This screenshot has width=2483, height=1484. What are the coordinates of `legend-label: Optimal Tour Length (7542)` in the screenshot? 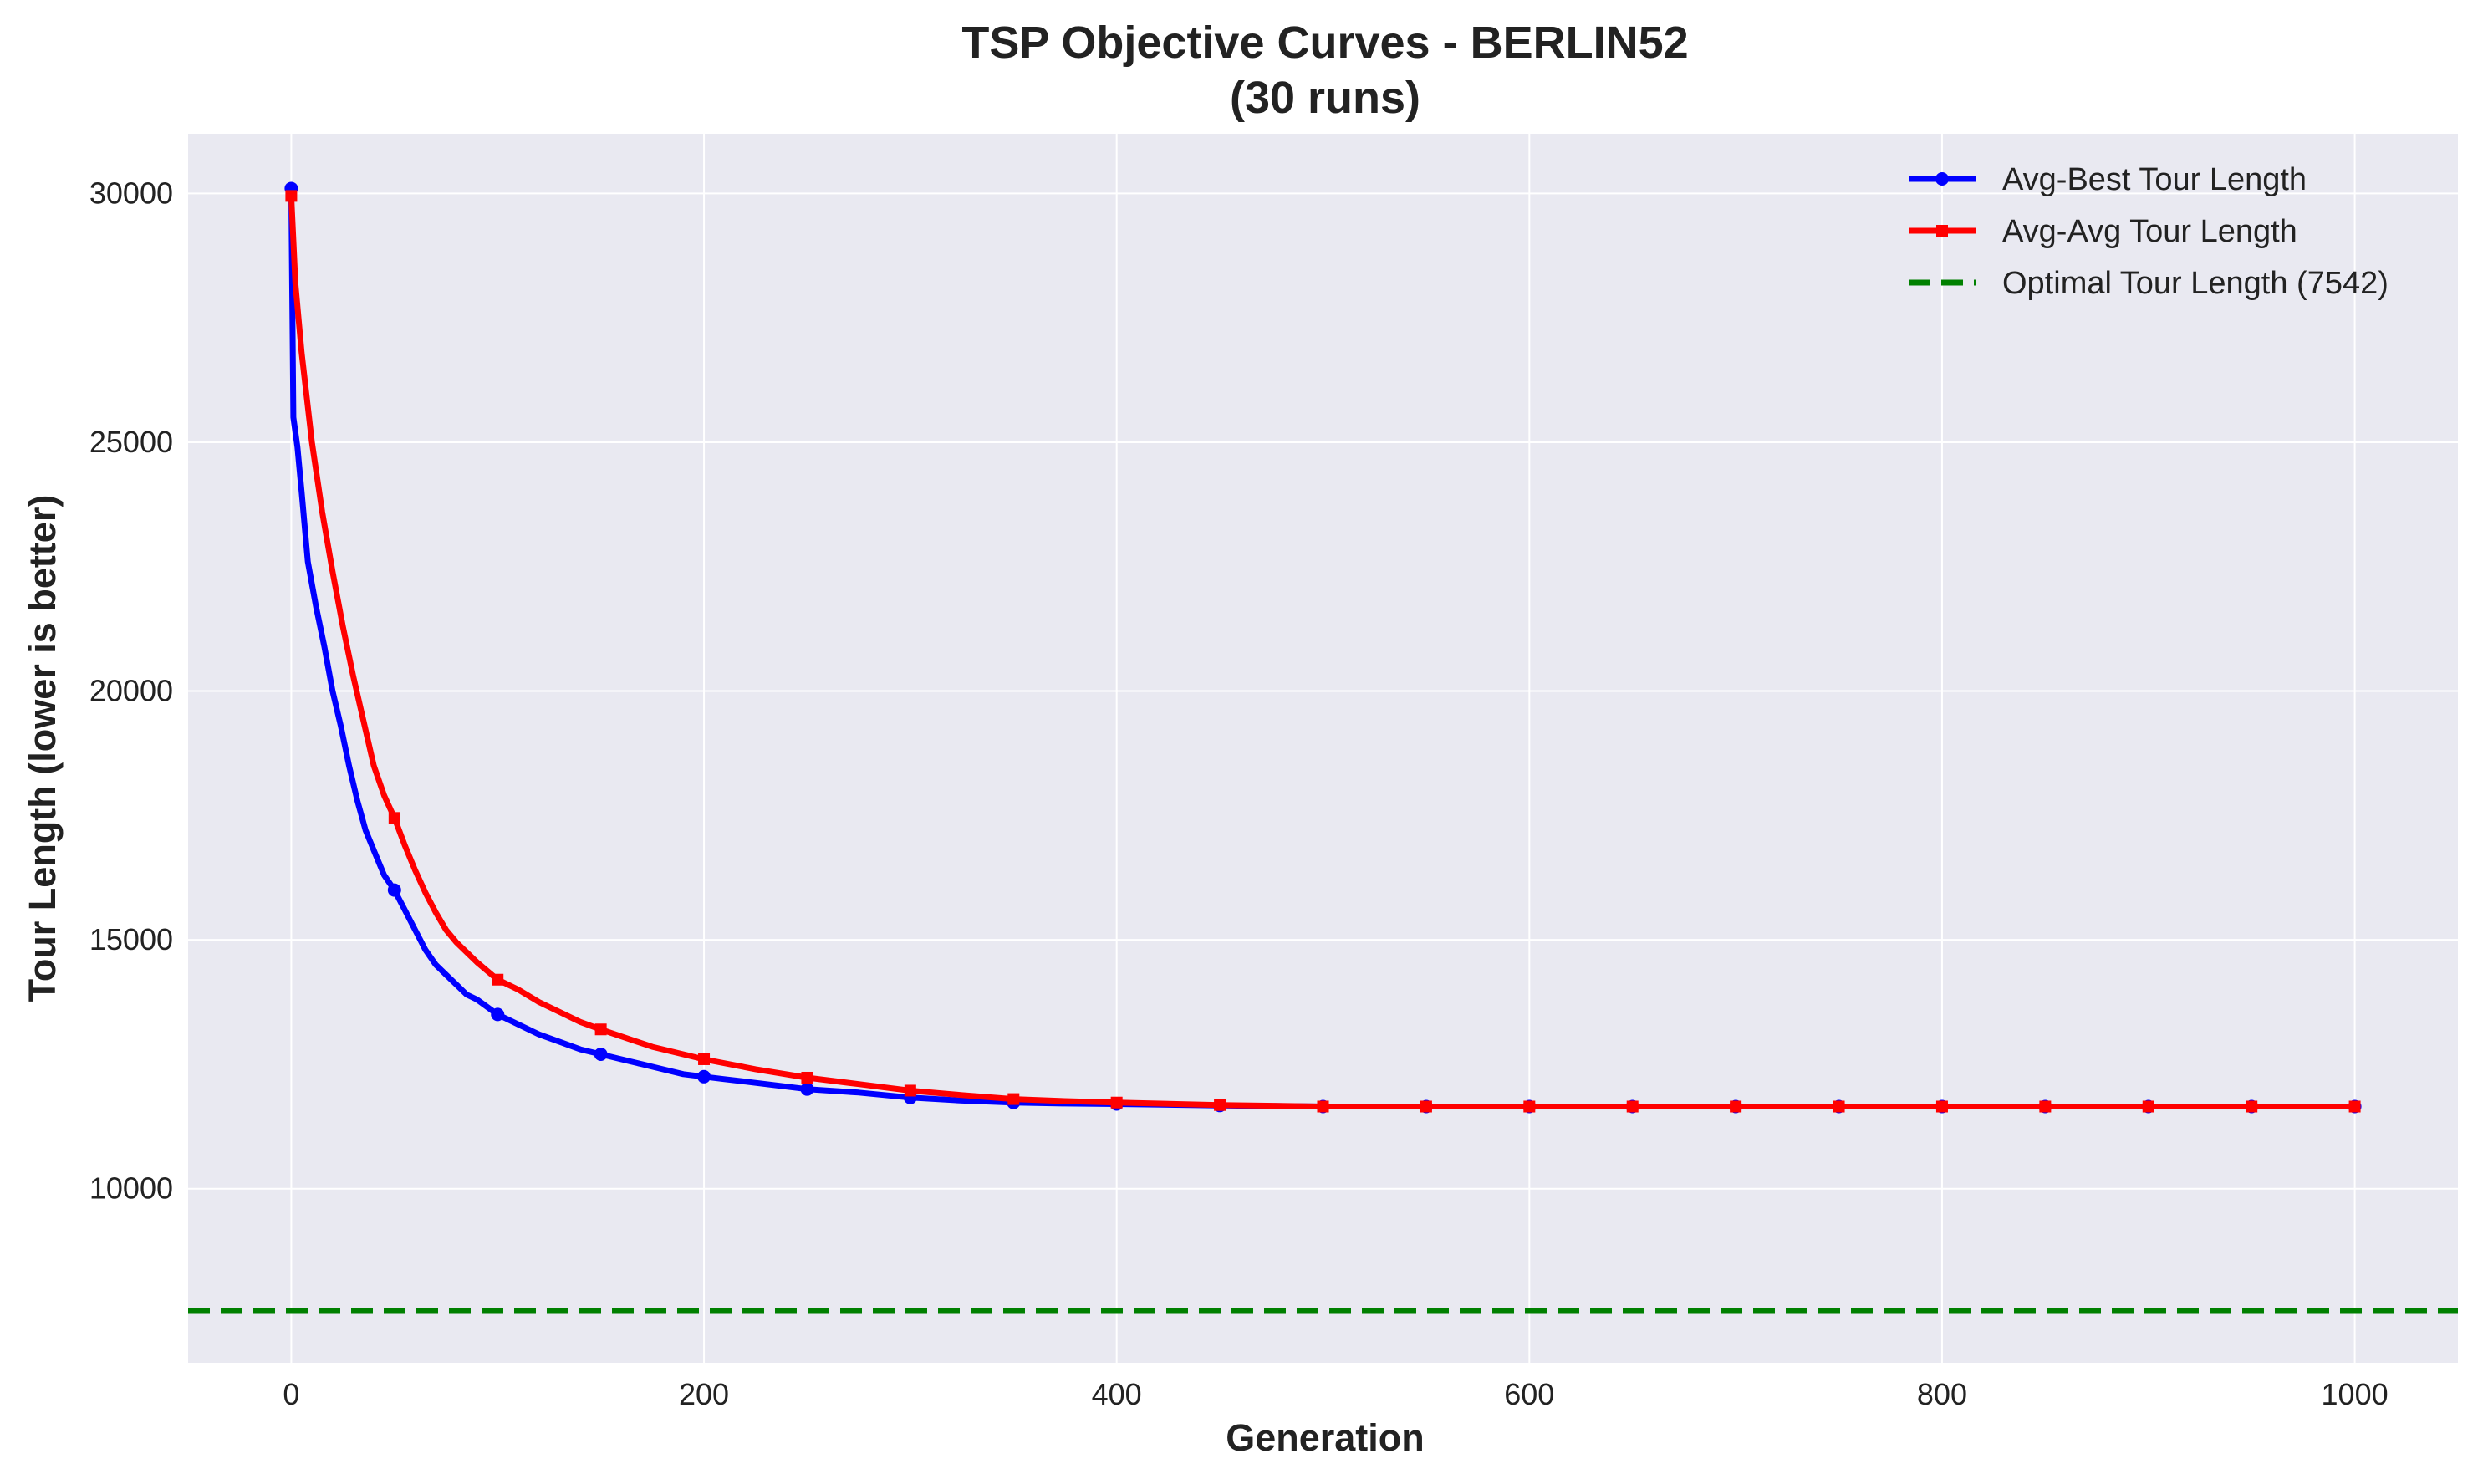 It's located at (2195, 283).